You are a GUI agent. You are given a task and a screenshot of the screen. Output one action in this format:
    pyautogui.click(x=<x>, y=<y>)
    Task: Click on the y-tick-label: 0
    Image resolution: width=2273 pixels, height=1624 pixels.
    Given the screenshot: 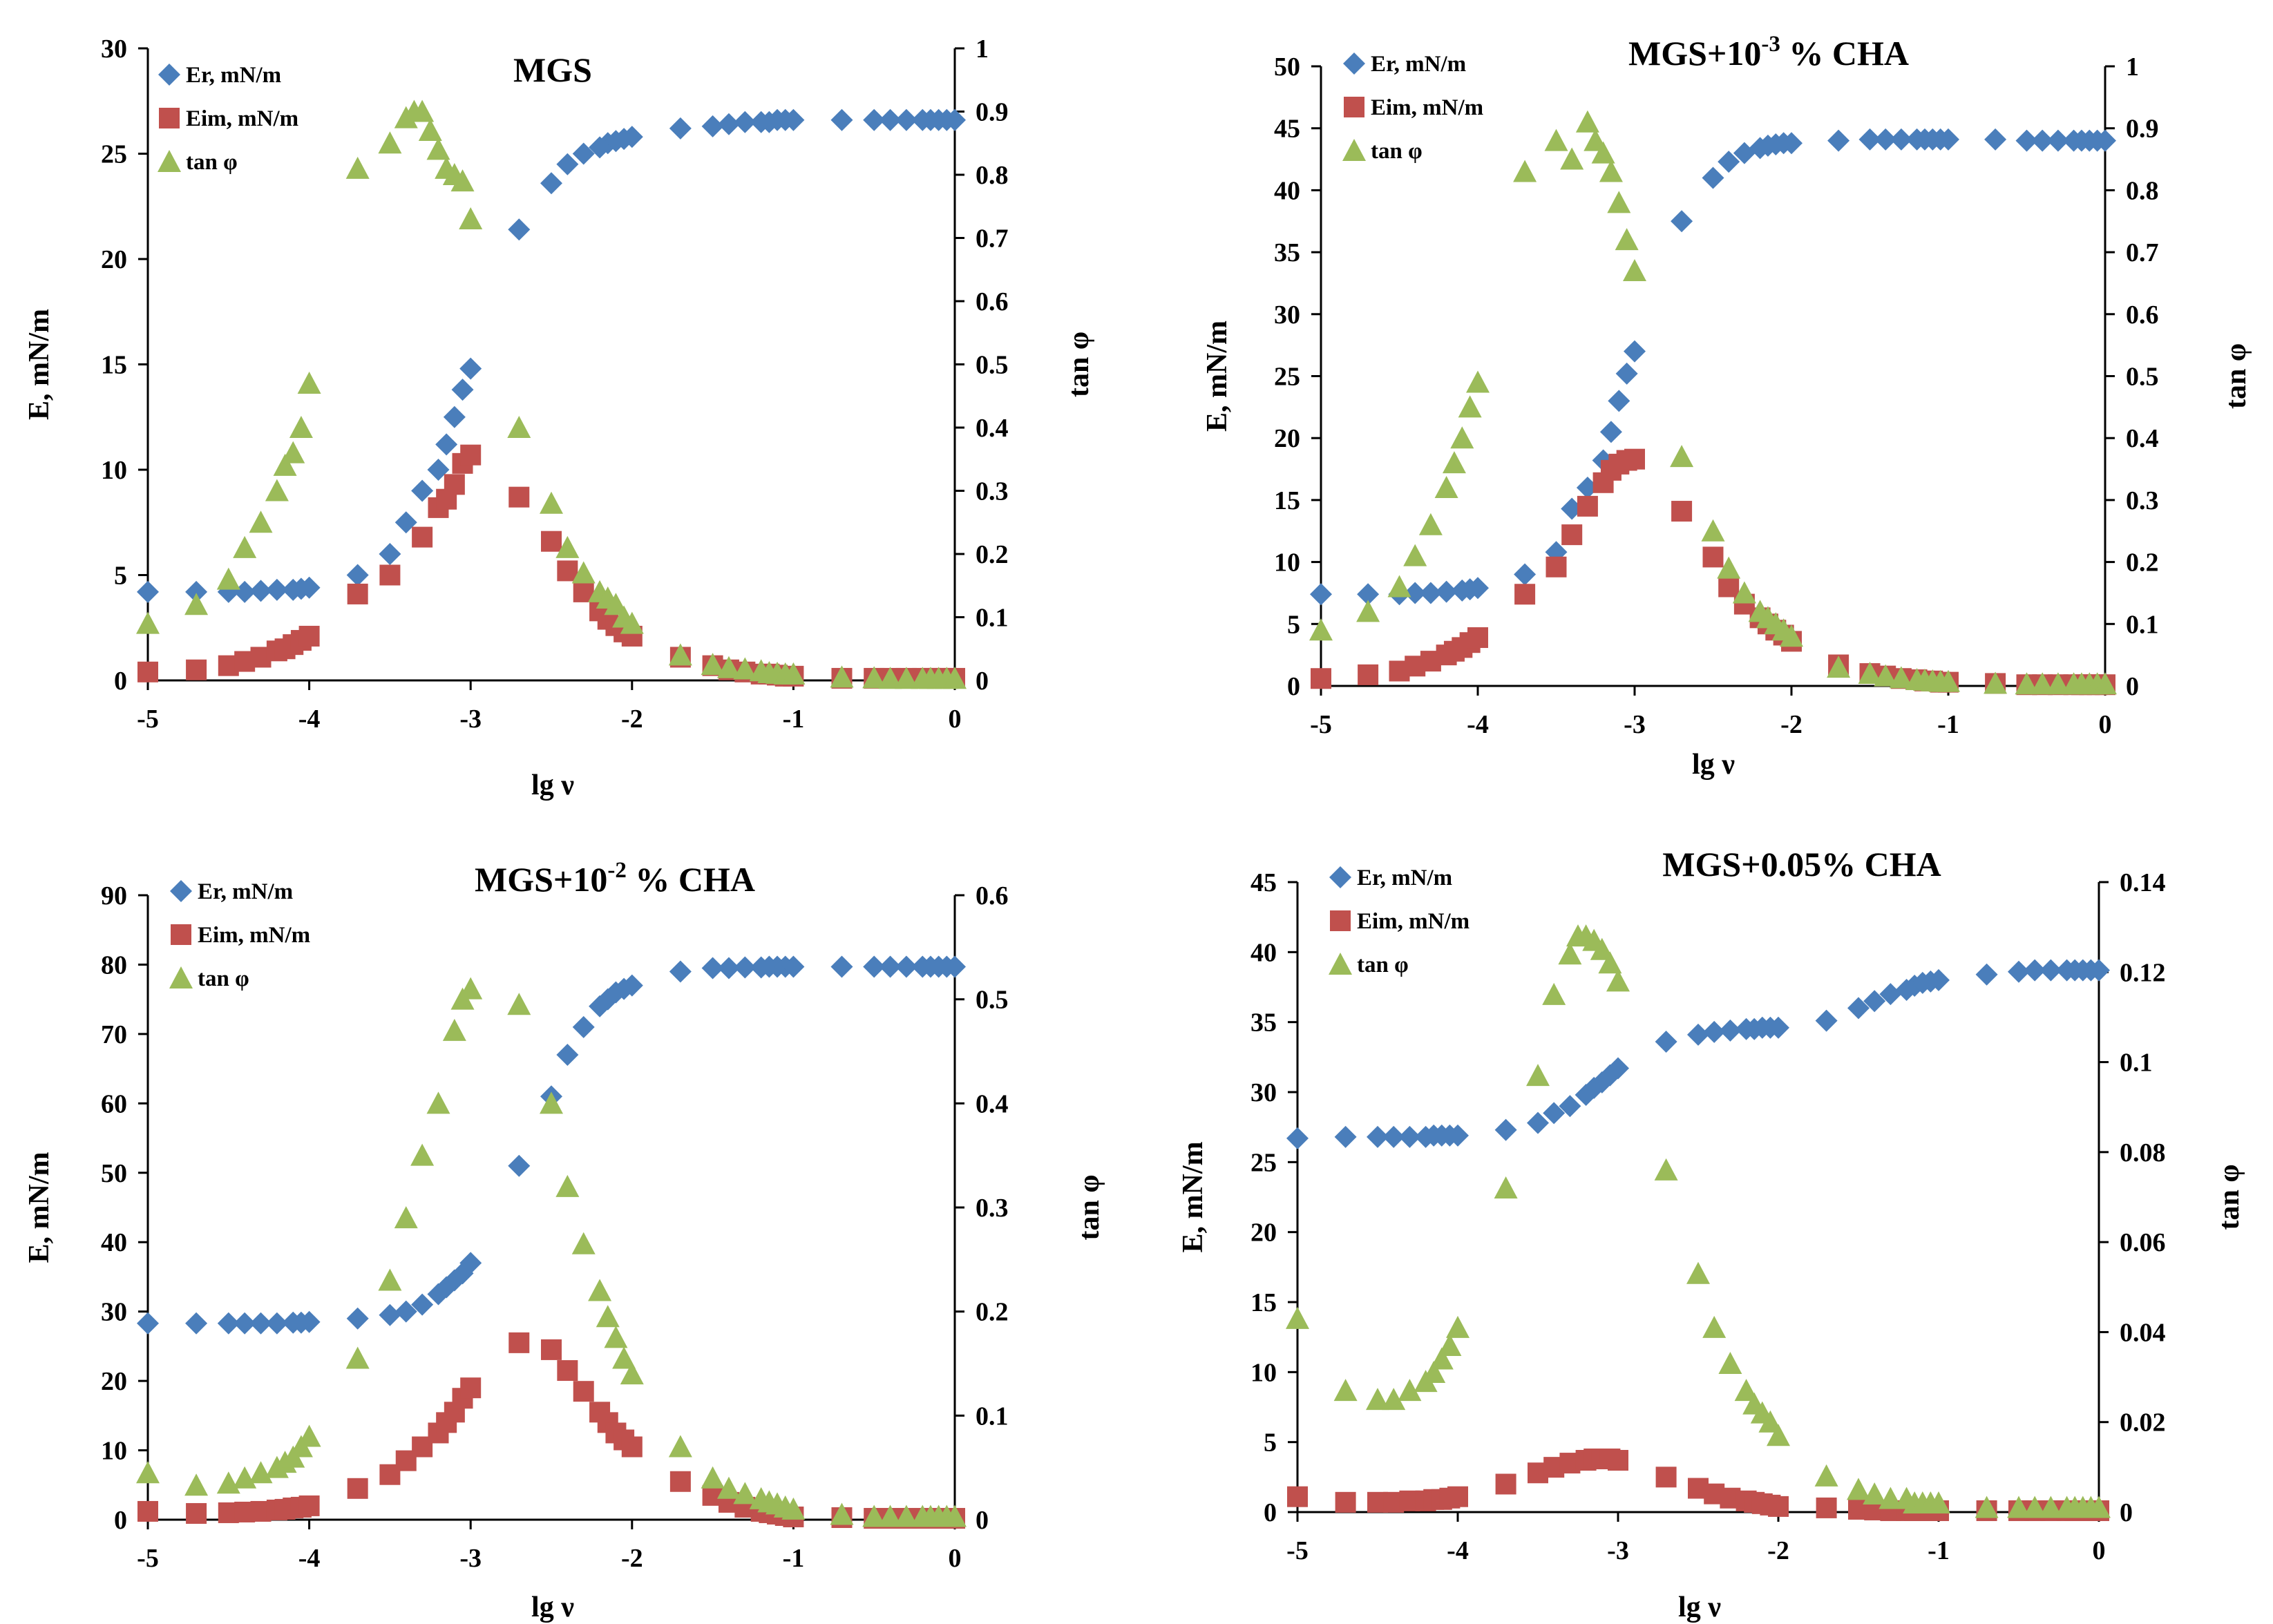 What is the action you would take?
    pyautogui.click(x=120, y=681)
    